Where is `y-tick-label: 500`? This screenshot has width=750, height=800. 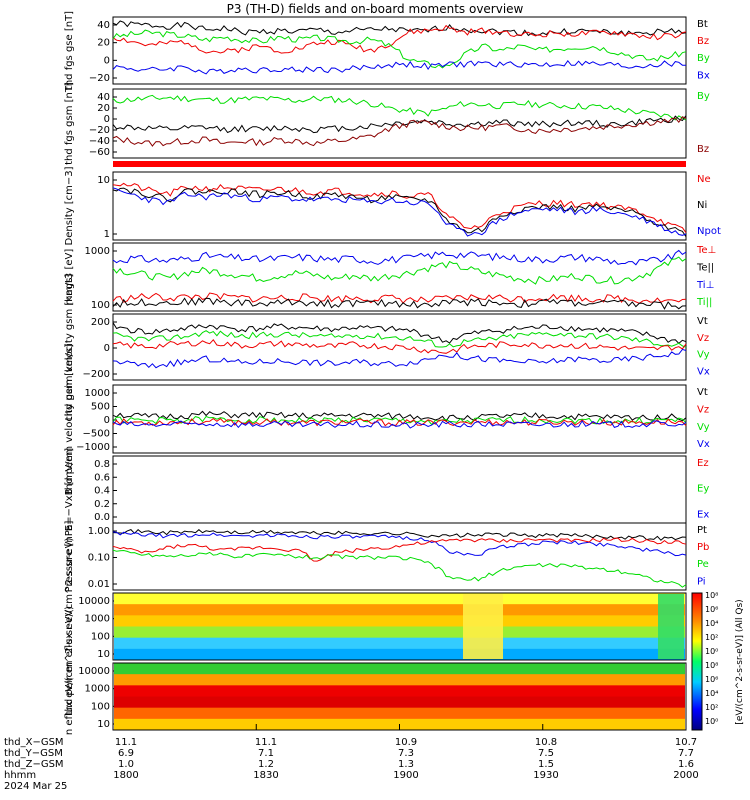
y-tick-label: 500 is located at coordinates (100, 407).